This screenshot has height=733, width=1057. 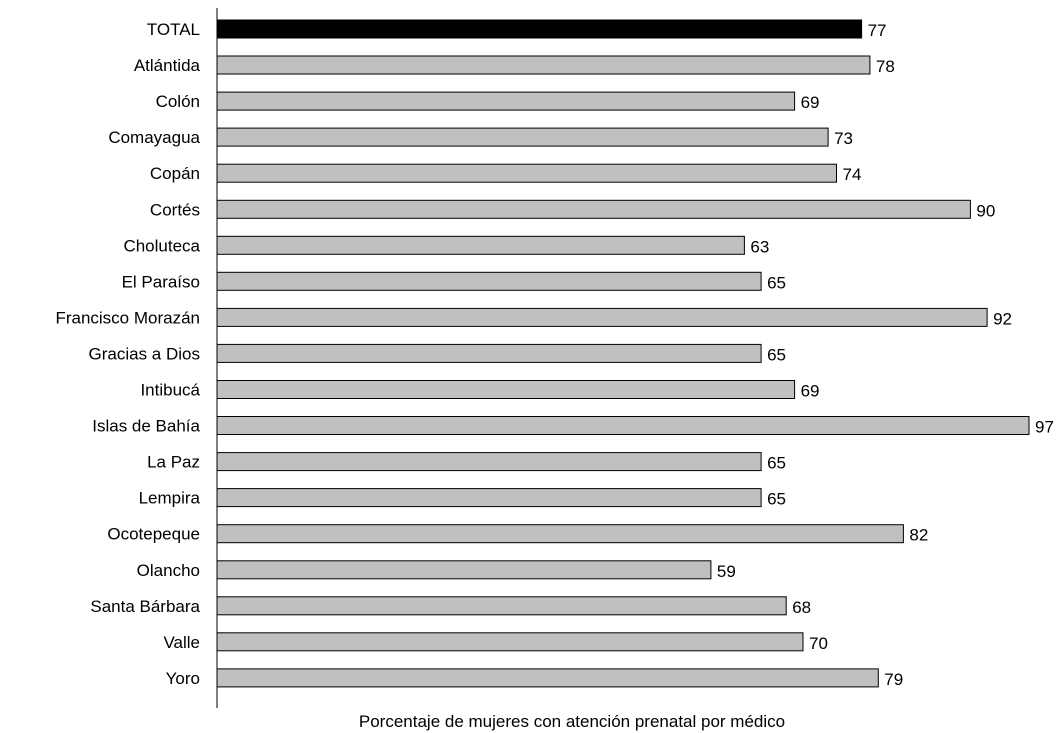 I want to click on value-label-la-paz: 65, so click(x=776, y=463).